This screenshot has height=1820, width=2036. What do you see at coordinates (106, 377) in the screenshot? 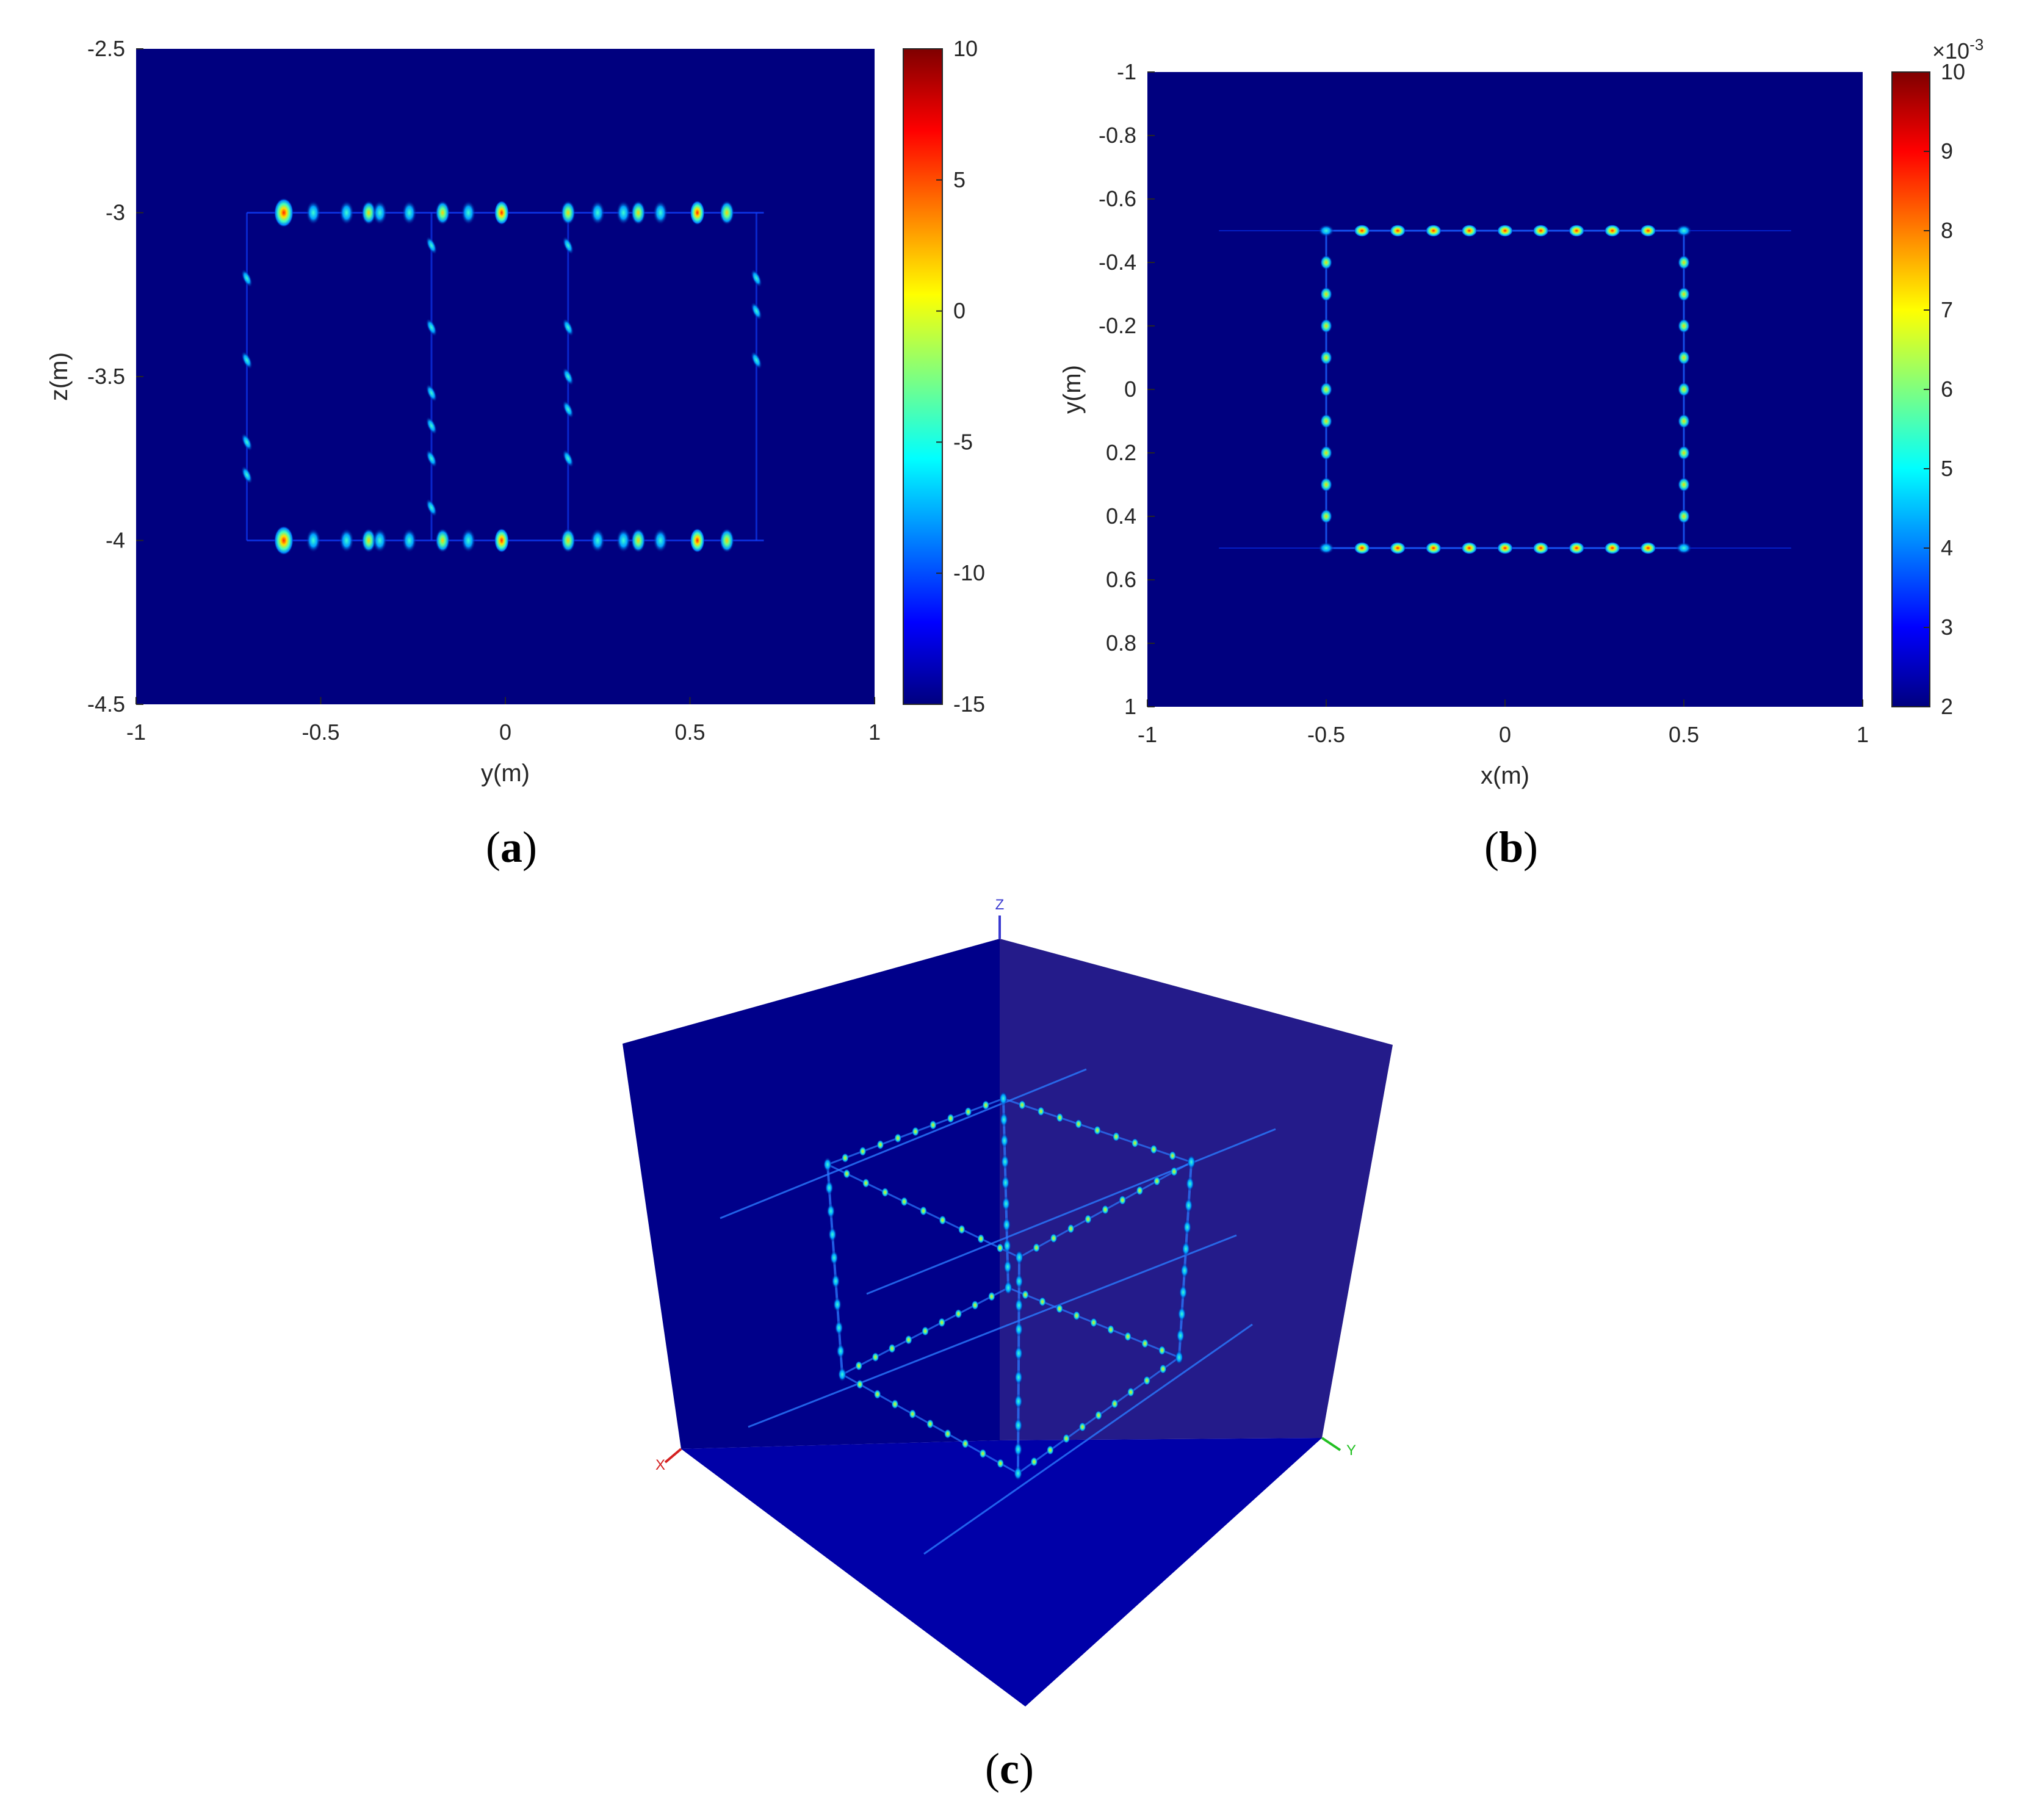
I see `panel-a-ytick-label: -3.5` at bounding box center [106, 377].